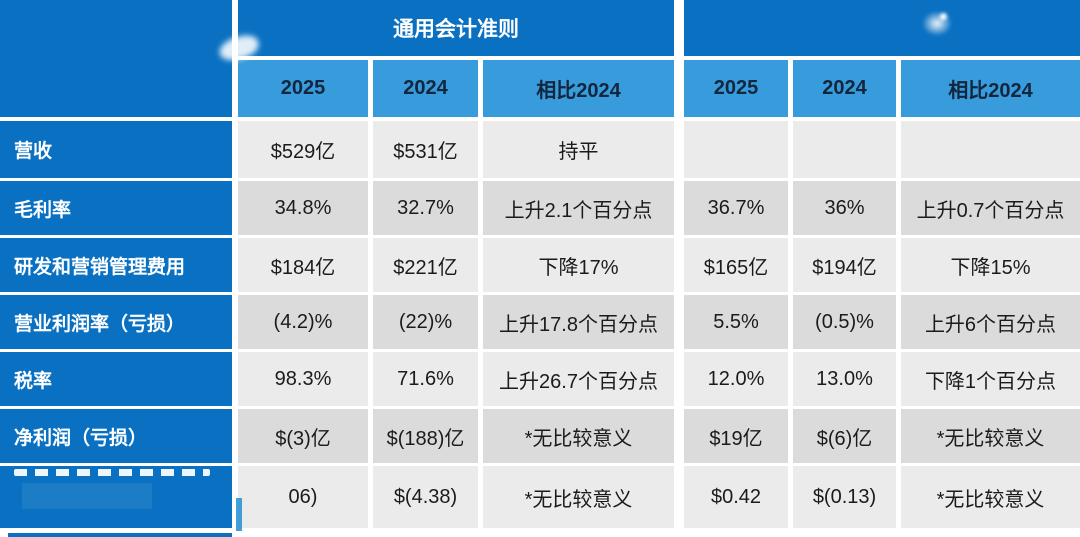  Describe the element at coordinates (303, 436) in the screenshot. I see `table-cell: $(3)亿` at that location.